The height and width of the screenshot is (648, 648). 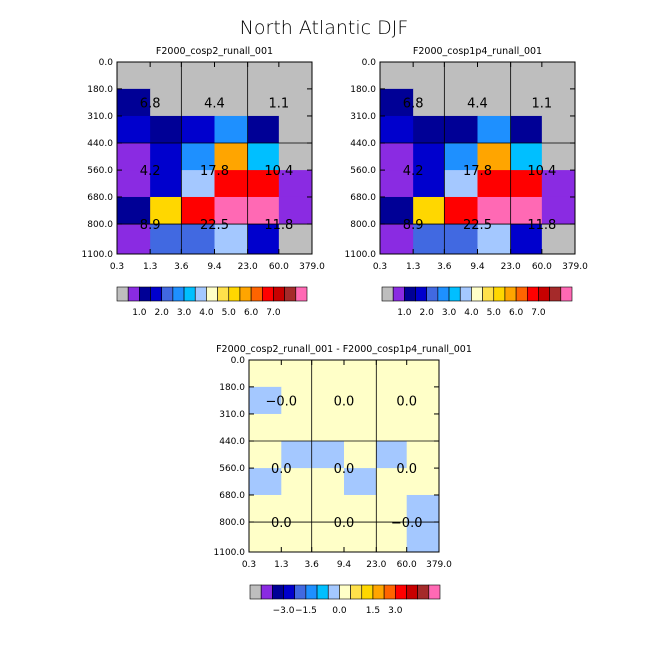 What do you see at coordinates (230, 553) in the screenshot?
I see `y-tick-label: 1100.0` at bounding box center [230, 553].